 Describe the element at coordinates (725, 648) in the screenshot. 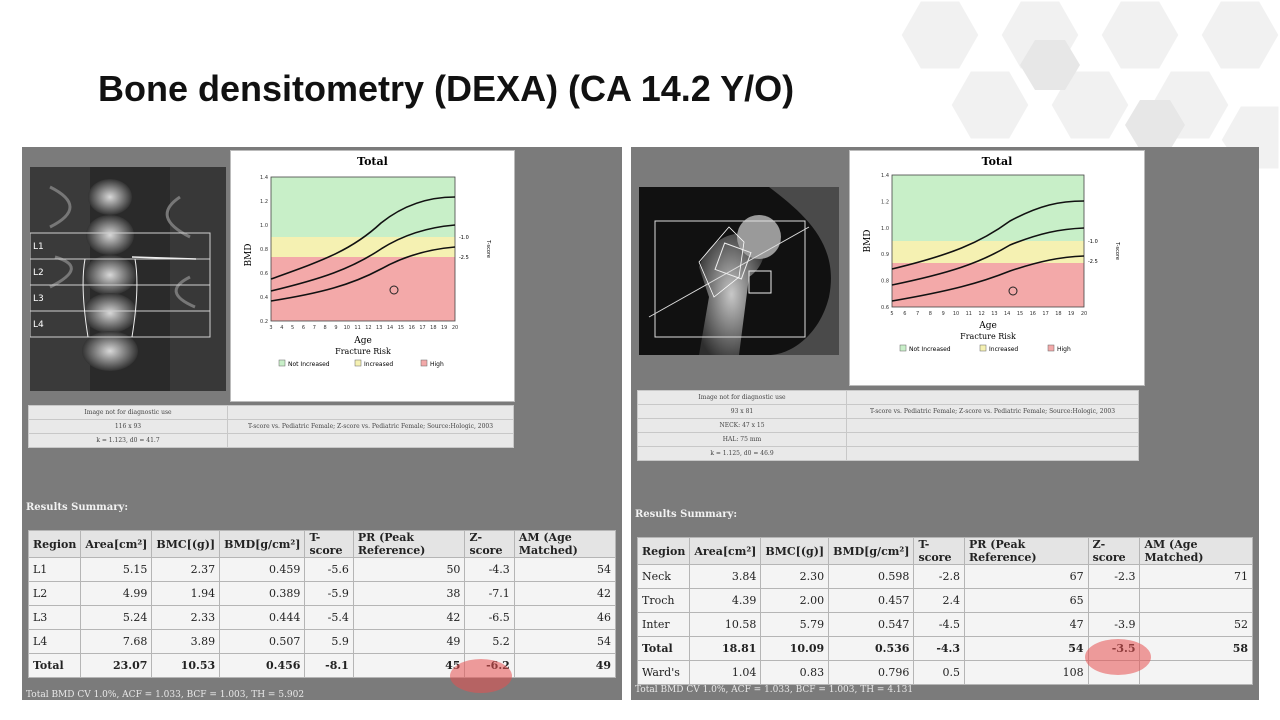

I see `cell-area: 18.81` at that location.